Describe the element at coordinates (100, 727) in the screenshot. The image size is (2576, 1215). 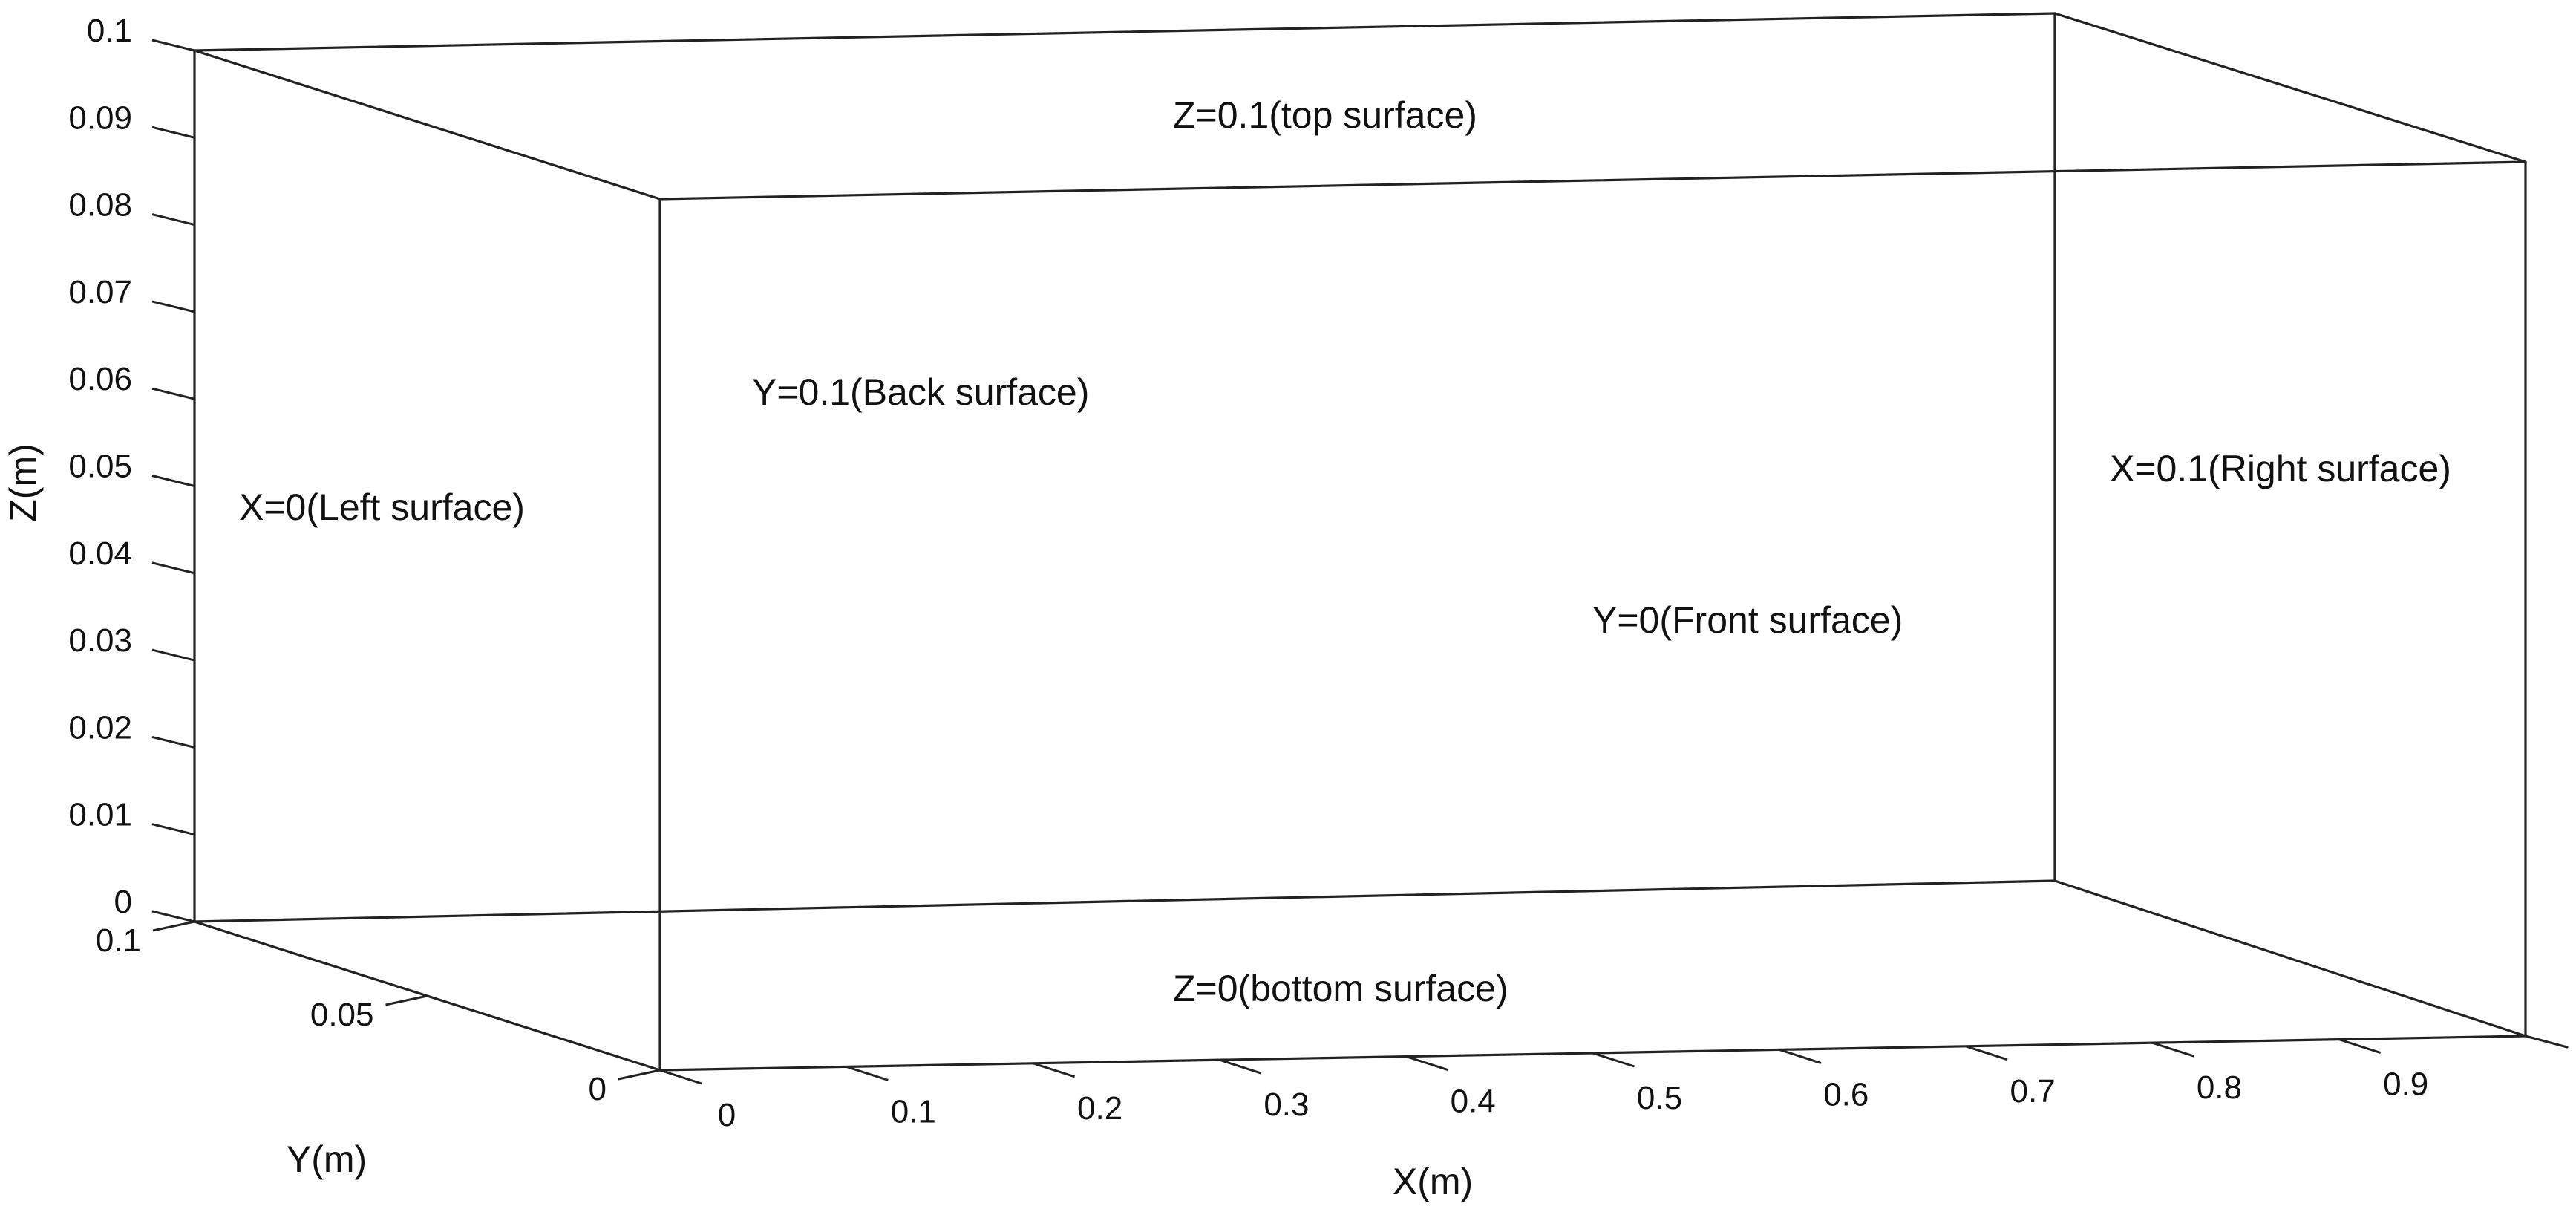
I see `z-tick-label: 0.02` at that location.